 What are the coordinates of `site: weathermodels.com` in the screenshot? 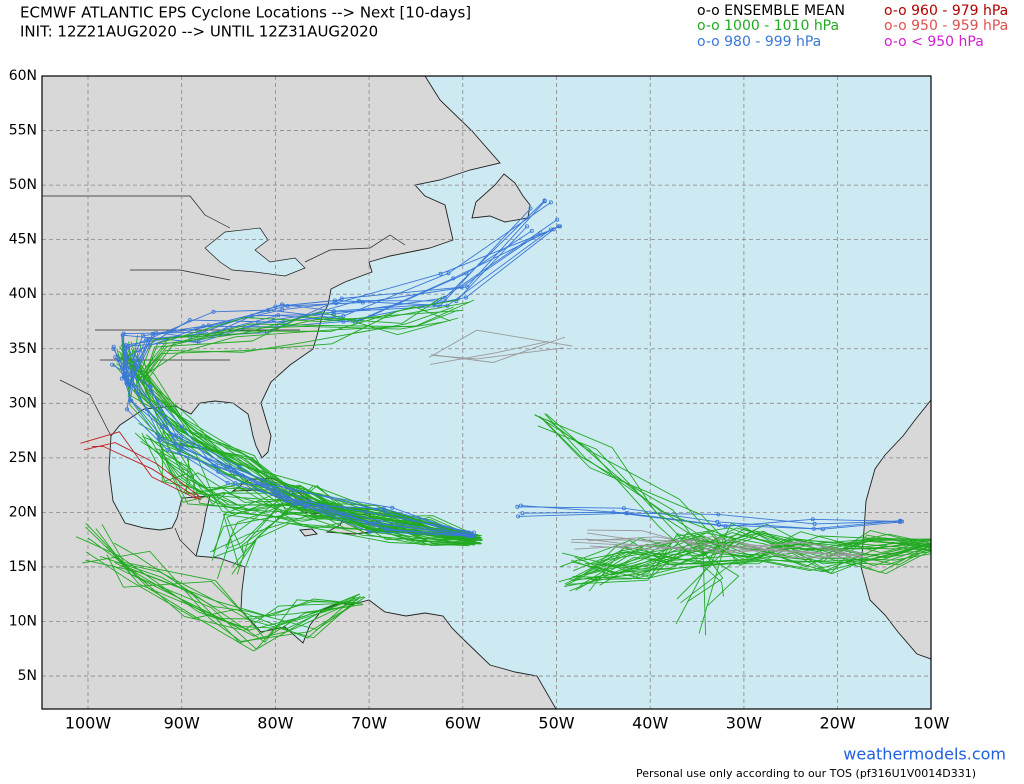 It's located at (924, 754).